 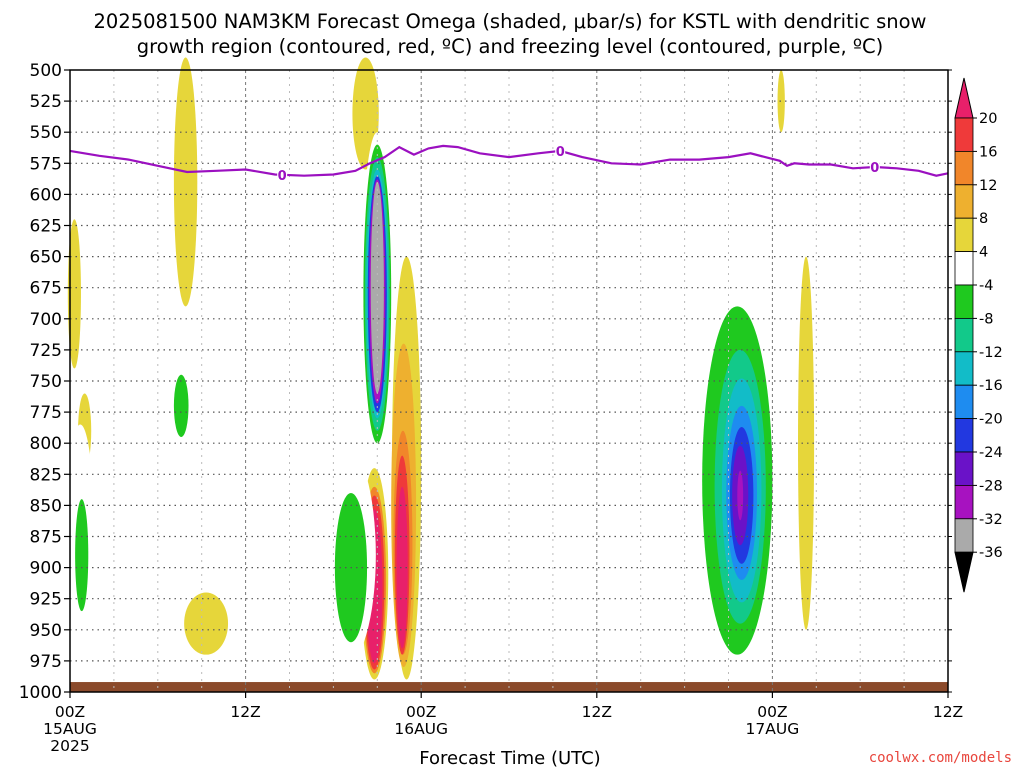 I want to click on y-tick-label-600: 600, so click(x=46, y=195).